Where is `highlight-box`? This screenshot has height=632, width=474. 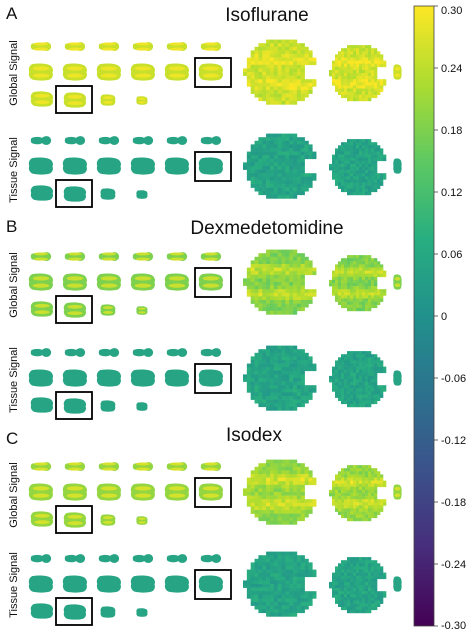 highlight-box is located at coordinates (213, 584).